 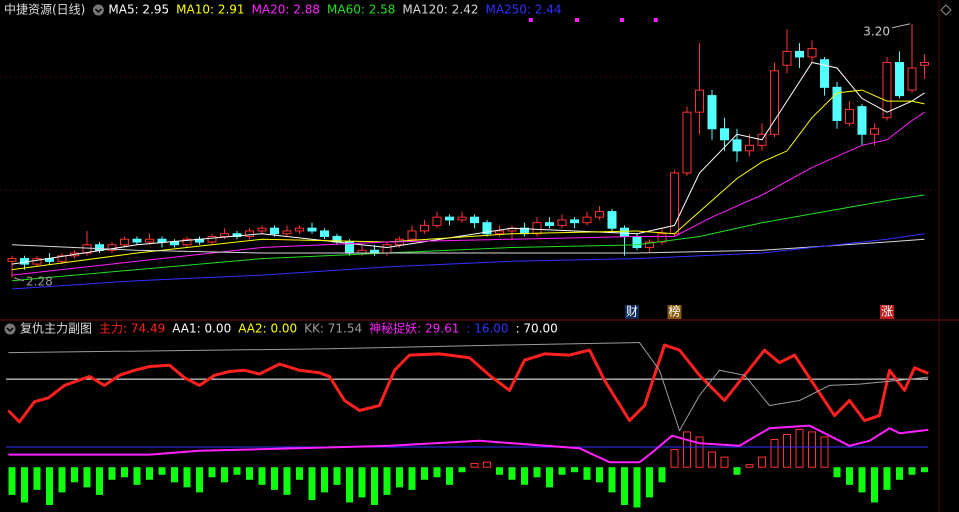 What do you see at coordinates (876, 31) in the screenshot?
I see `high-label: 3.20` at bounding box center [876, 31].